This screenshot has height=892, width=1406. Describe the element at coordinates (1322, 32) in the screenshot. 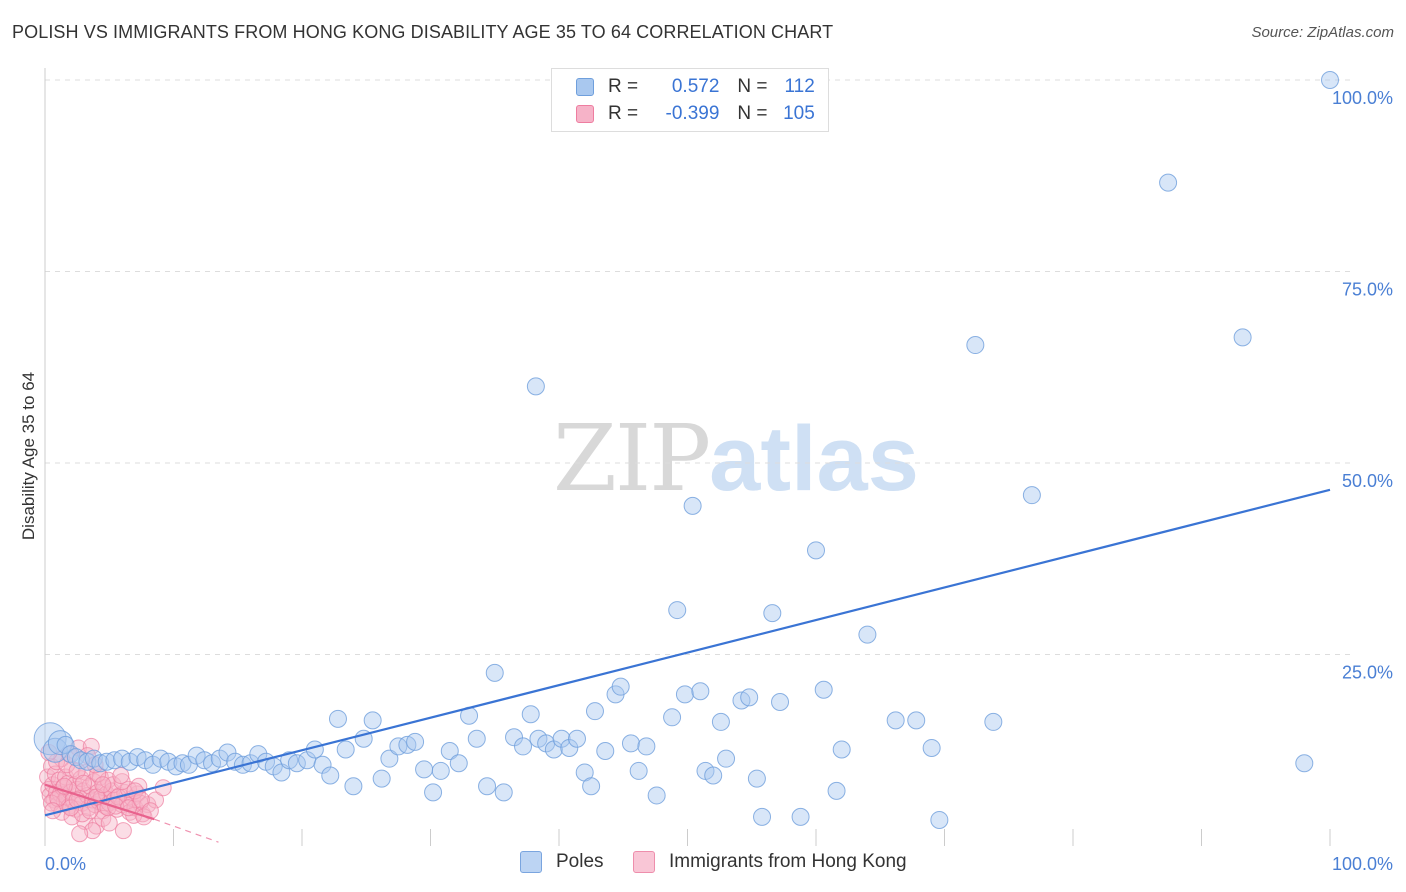

I see `source-credit: Source: ZipAtlas.com` at that location.